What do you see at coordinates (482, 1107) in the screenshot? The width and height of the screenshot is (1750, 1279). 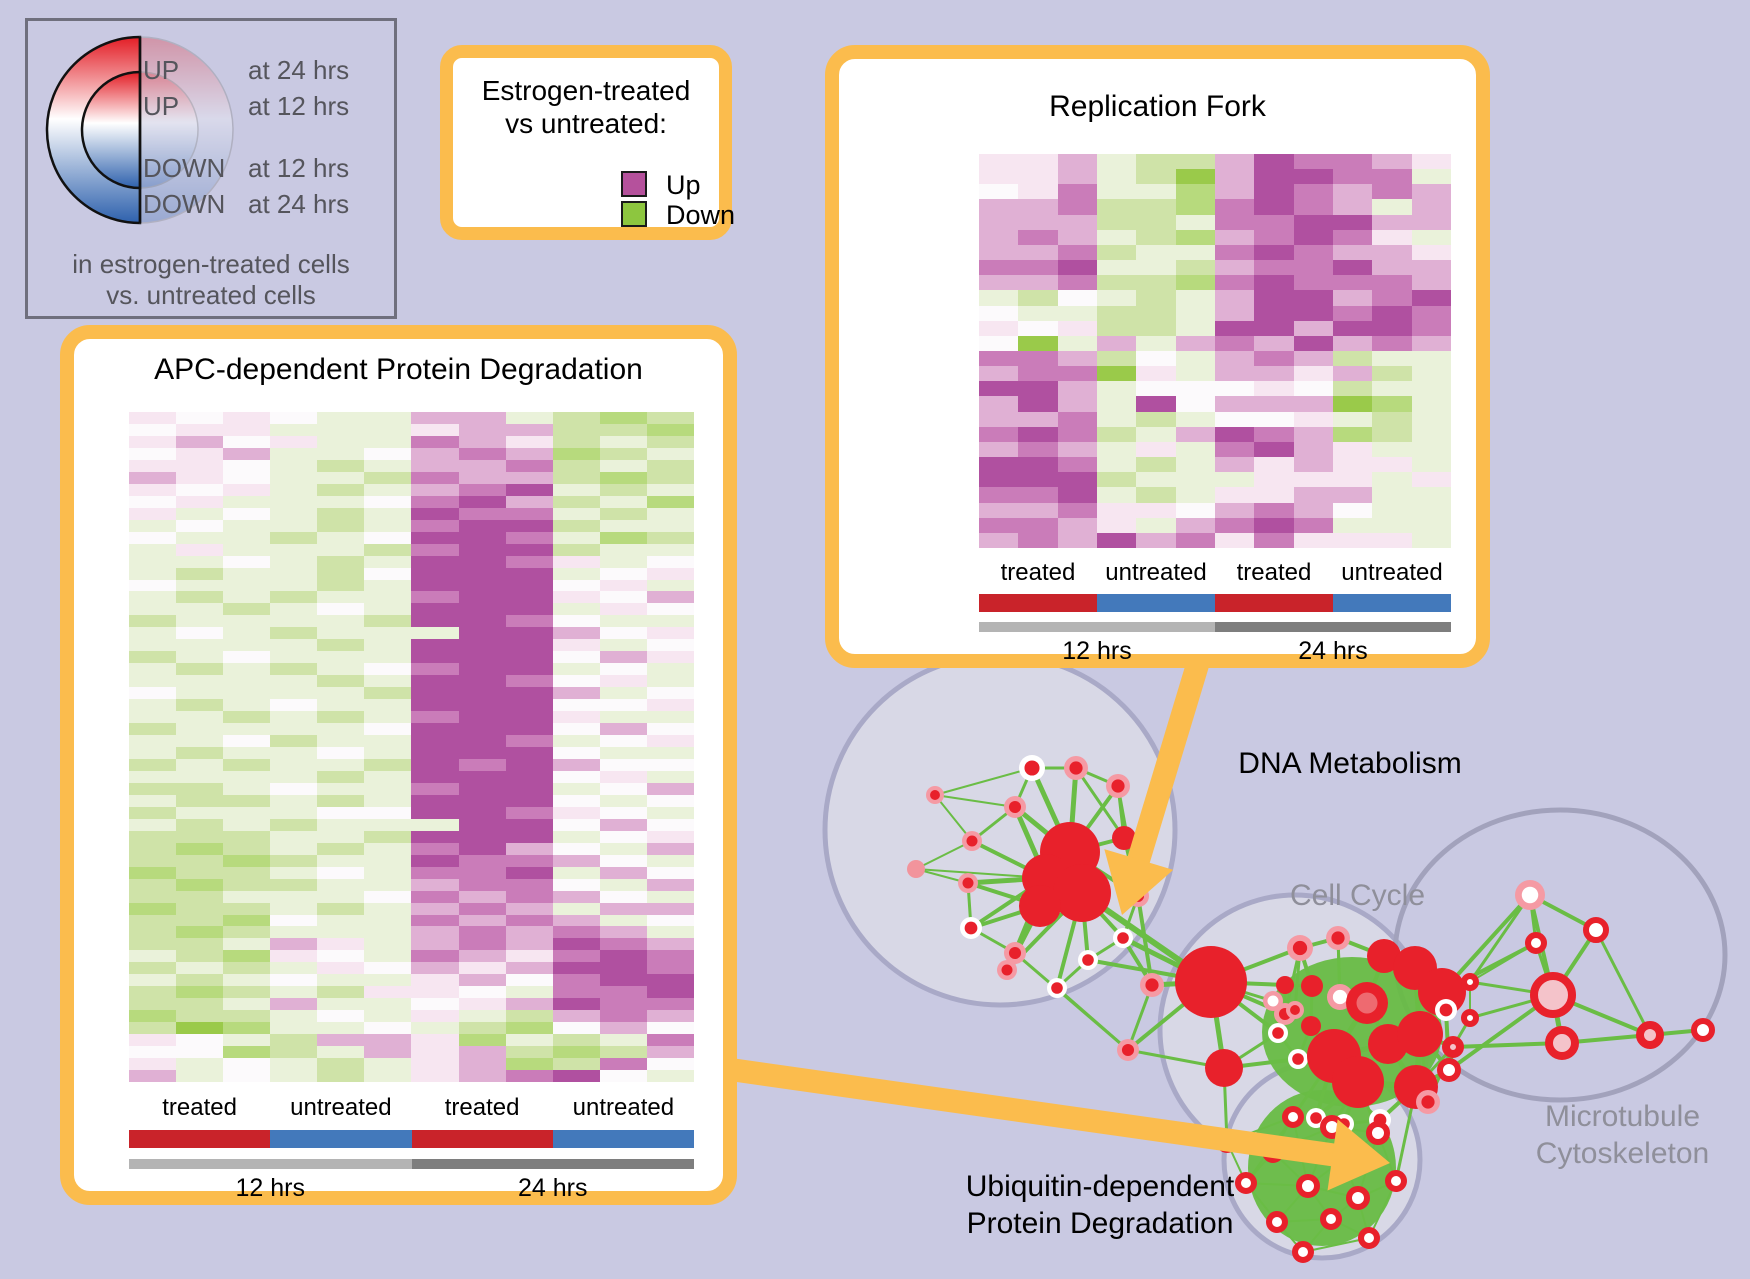 I see `condition-label: treated` at bounding box center [482, 1107].